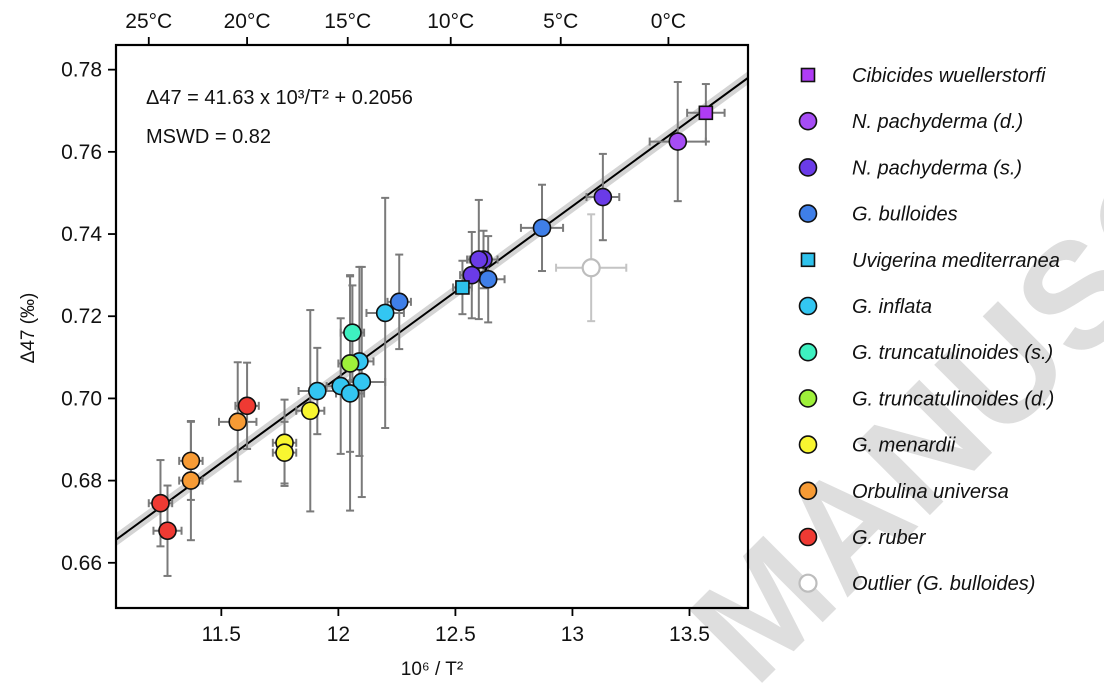  What do you see at coordinates (81, 316) in the screenshot?
I see `y-tick-label: 0.72` at bounding box center [81, 316].